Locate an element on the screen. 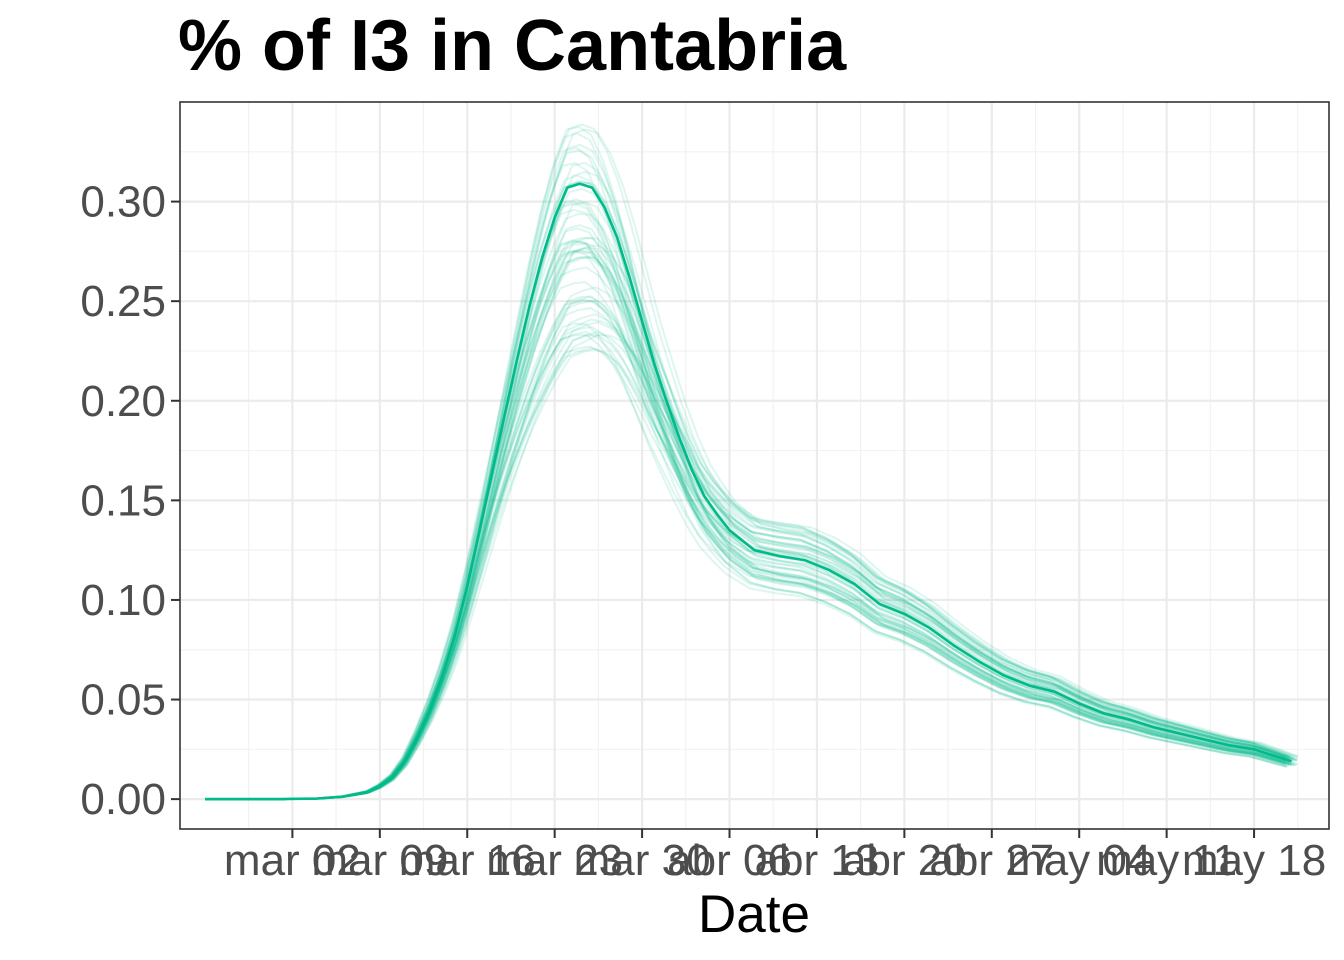  y-tick-label: 0.15 is located at coordinates (123, 500).